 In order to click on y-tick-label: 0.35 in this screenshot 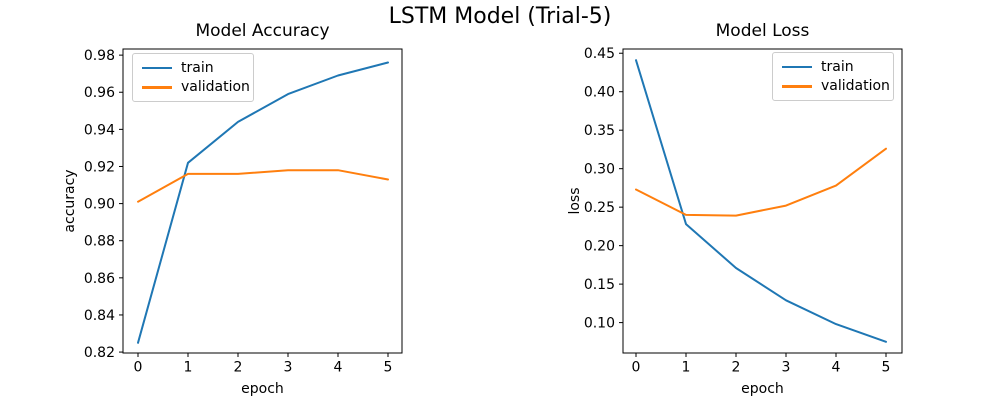, I will do `click(599, 131)`.